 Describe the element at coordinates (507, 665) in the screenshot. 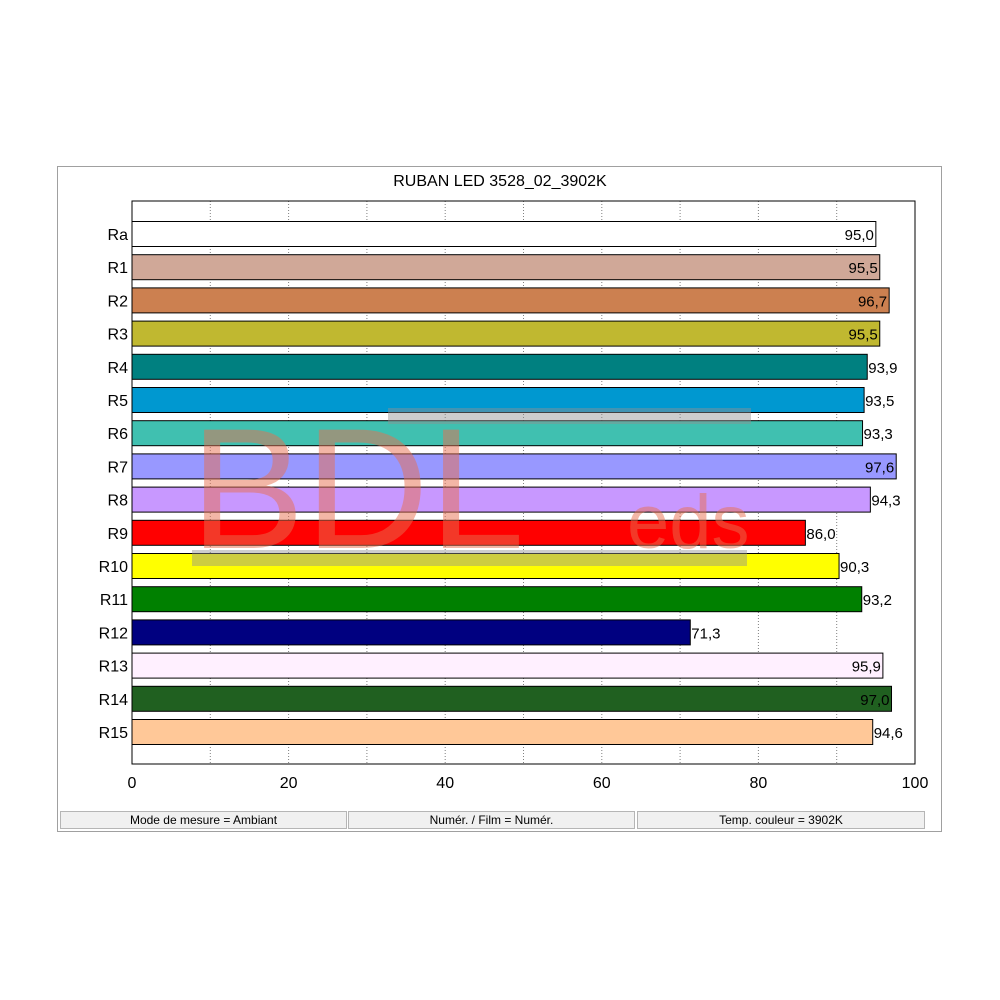

I see `bar-r13` at that location.